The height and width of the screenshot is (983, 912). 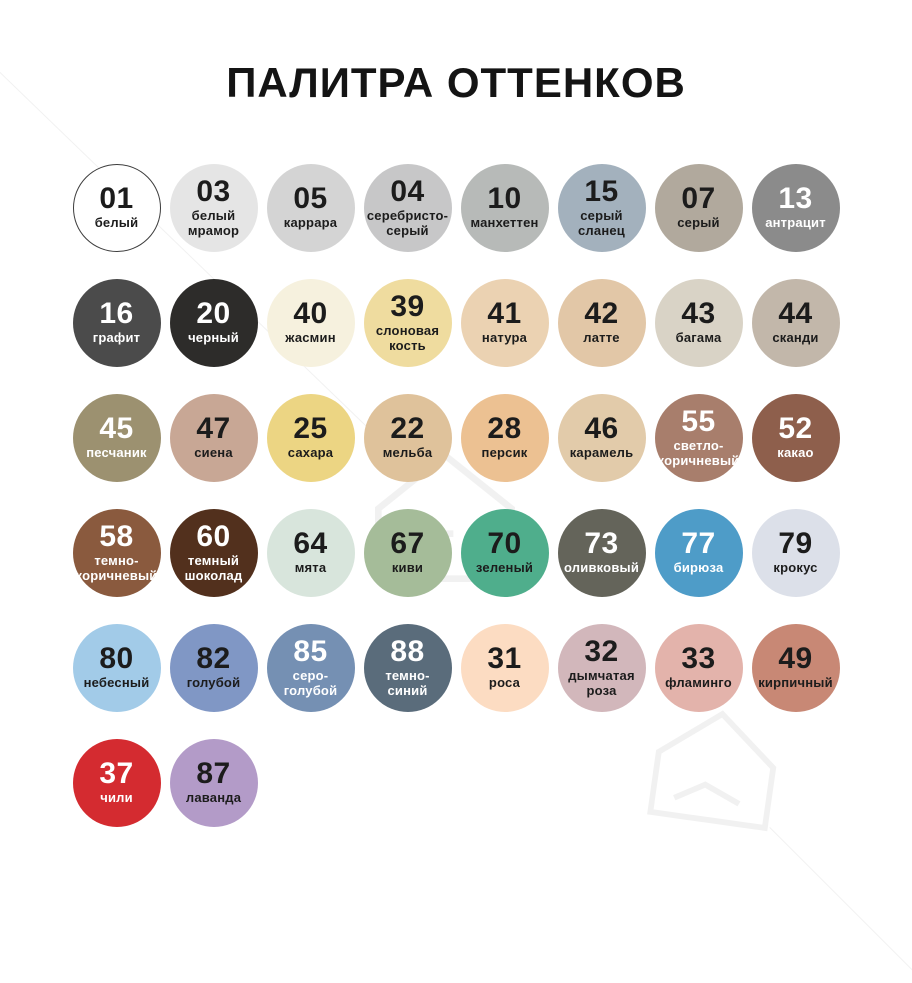 I want to click on palette-cell: 01 белый, so click(x=116, y=207).